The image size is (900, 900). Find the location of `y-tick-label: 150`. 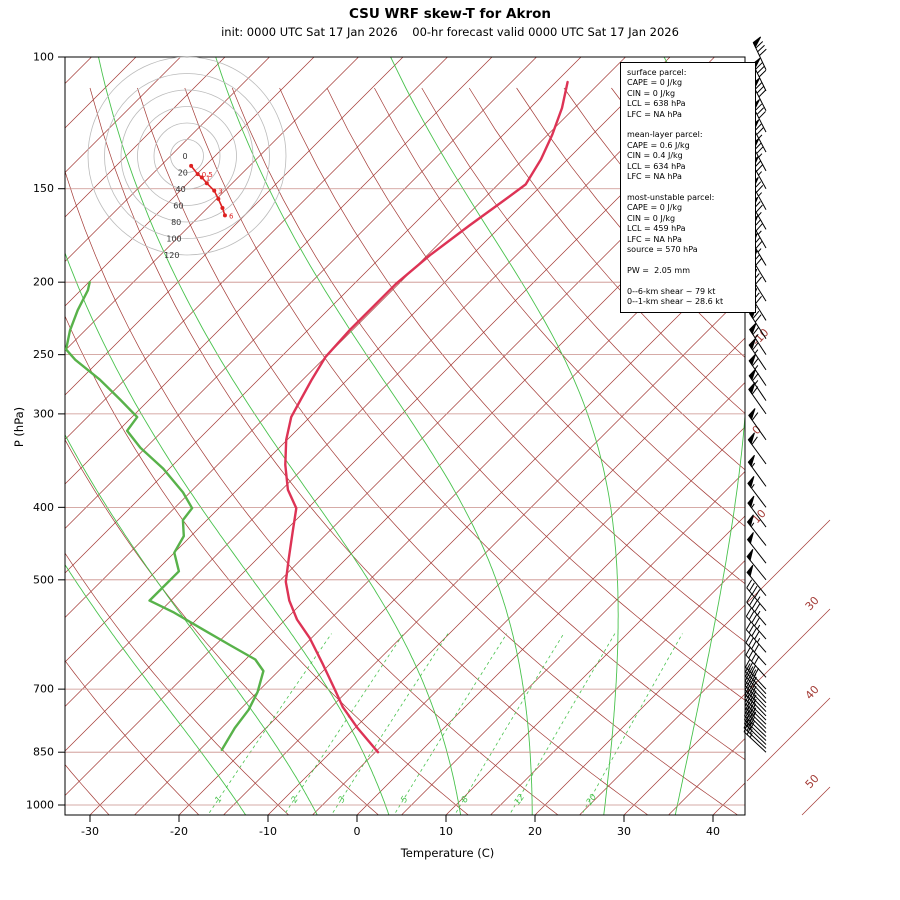

y-tick-label: 150 is located at coordinates (43, 188).